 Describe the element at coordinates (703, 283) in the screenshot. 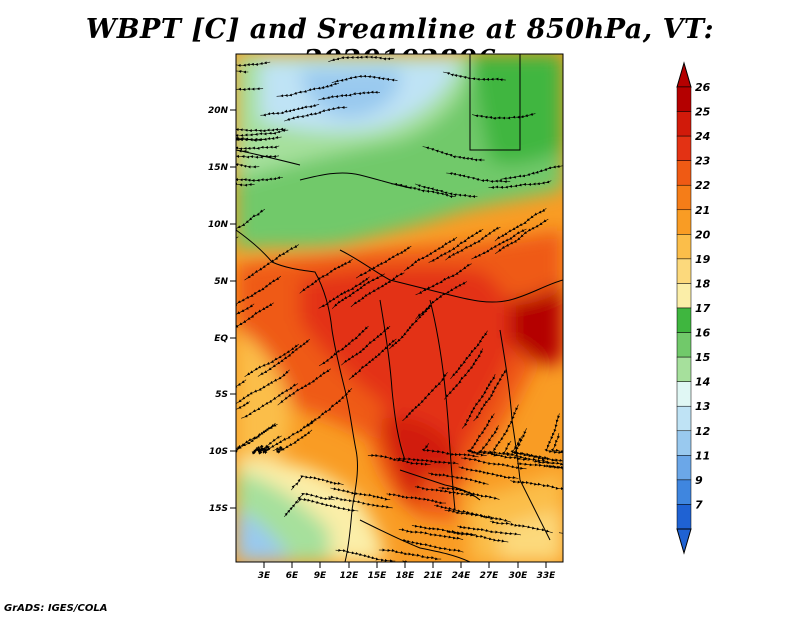

I see `colorbar-label: 18` at that location.